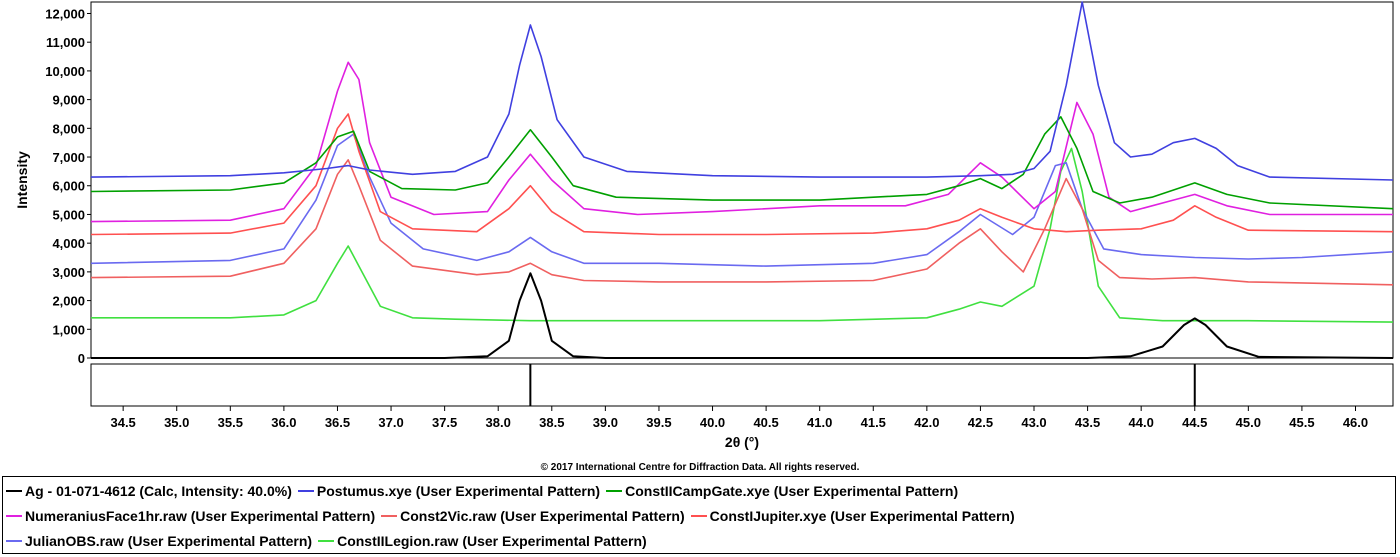 This screenshot has height=557, width=1400. I want to click on x-tick-label: 36.5, so click(337, 422).